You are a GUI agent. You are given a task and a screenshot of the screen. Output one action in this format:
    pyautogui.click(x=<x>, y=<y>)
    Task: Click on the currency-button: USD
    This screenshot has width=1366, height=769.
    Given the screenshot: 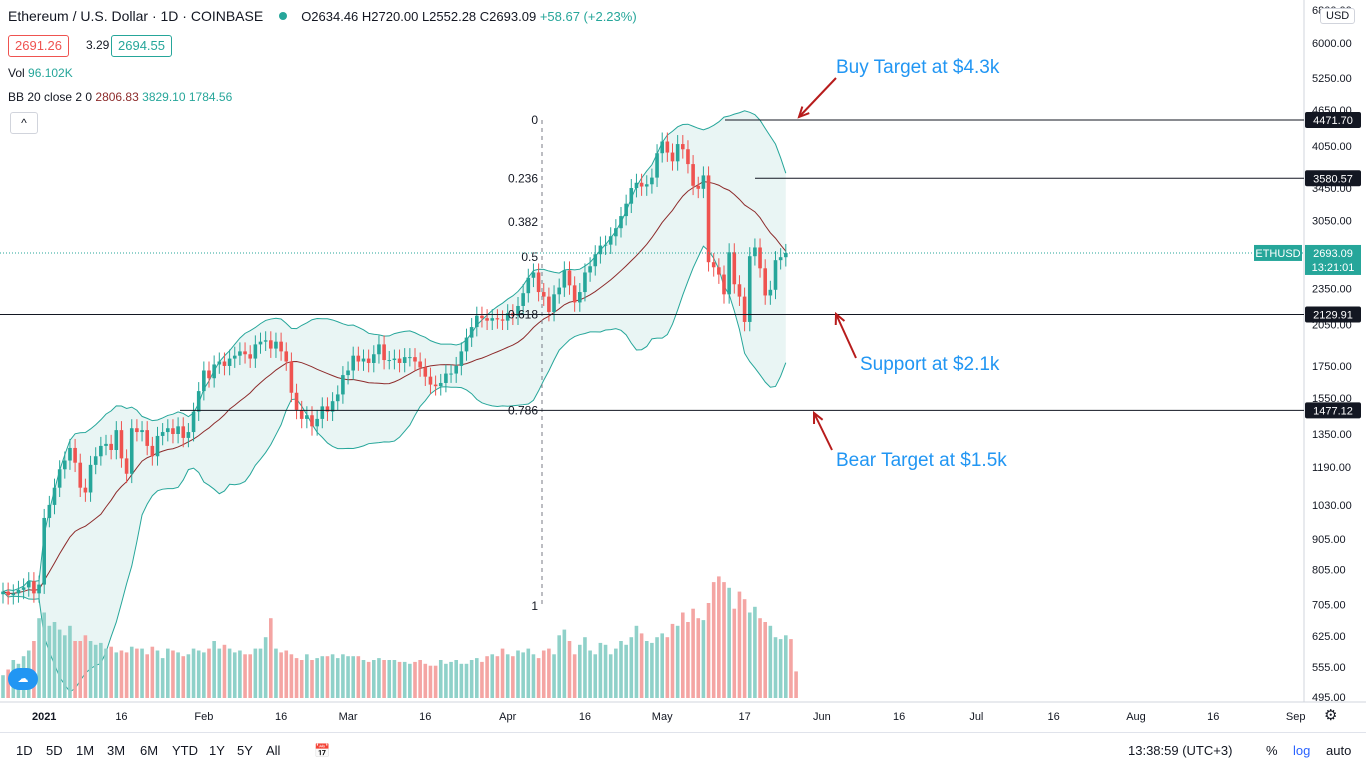 What is the action you would take?
    pyautogui.click(x=1338, y=16)
    